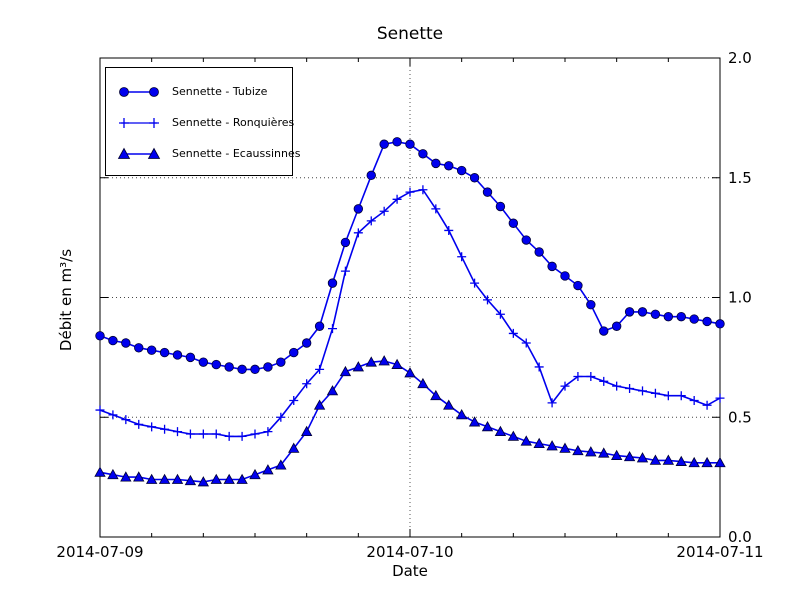 This screenshot has width=800, height=610. What do you see at coordinates (740, 58) in the screenshot?
I see `y-tick-label: 2.0` at bounding box center [740, 58].